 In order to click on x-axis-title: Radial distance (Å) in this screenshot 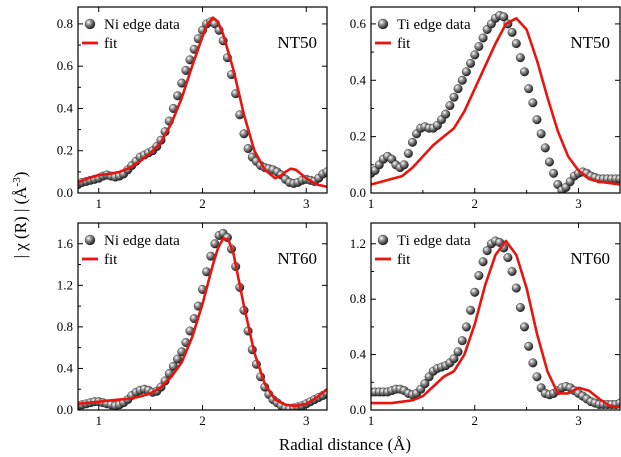, I will do `click(345, 444)`.